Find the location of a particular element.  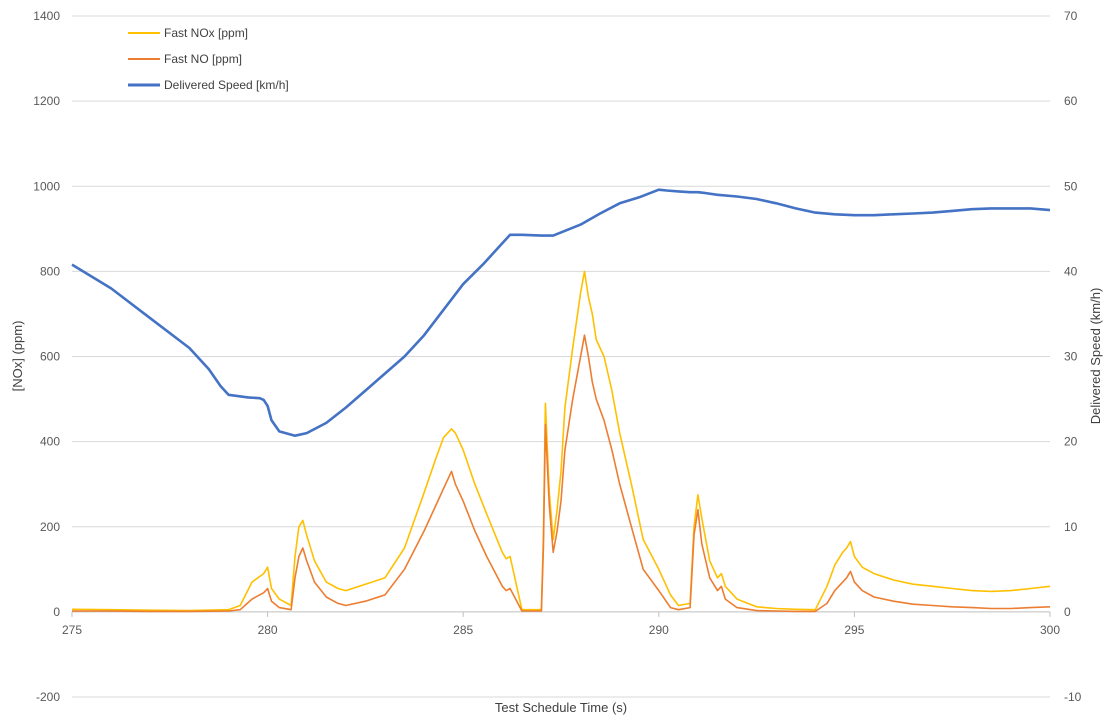

y2-tick-label: 60 is located at coordinates (1071, 101).